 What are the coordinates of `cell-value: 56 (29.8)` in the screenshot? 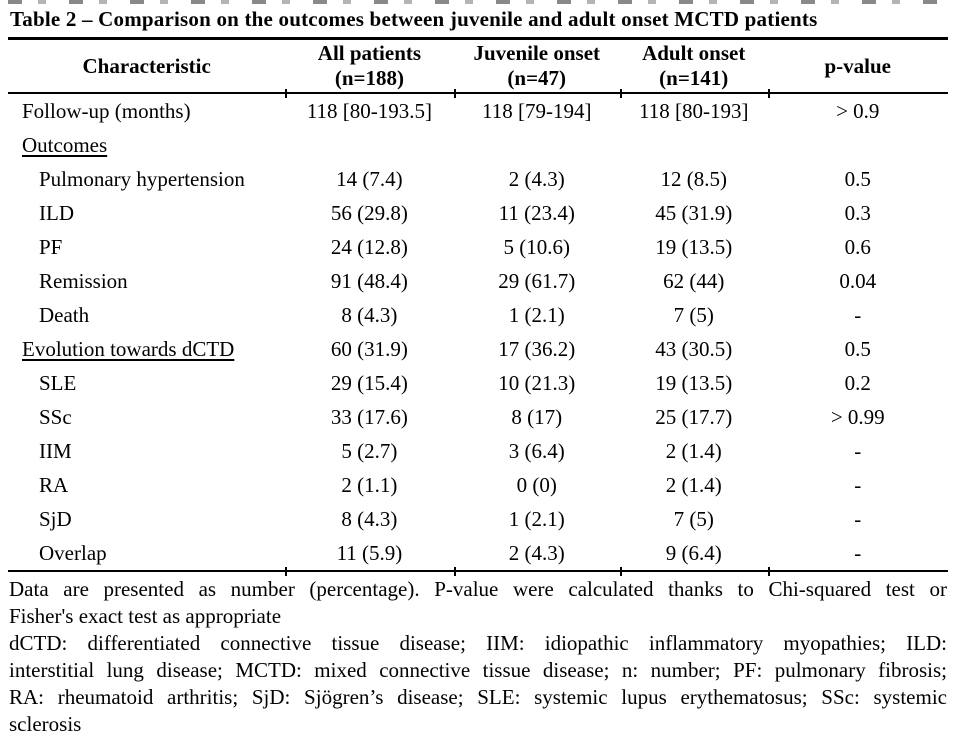 It's located at (369, 212).